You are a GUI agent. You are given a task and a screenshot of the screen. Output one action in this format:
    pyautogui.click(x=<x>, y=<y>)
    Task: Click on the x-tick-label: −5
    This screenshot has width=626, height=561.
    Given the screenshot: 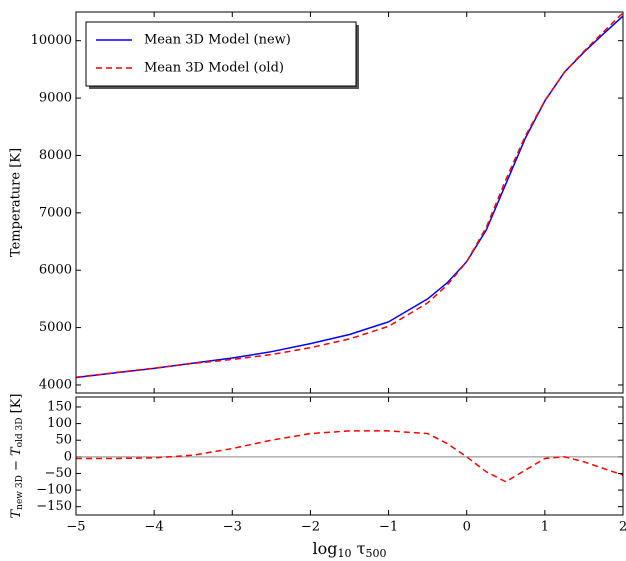 What is the action you would take?
    pyautogui.click(x=75, y=527)
    